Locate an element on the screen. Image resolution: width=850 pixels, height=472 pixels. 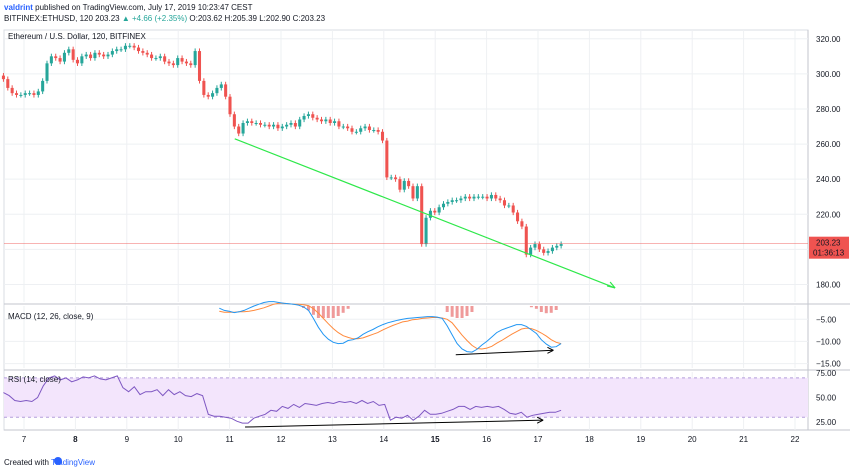
rsi-panel-title: RSI (14, close) is located at coordinates (34, 379).